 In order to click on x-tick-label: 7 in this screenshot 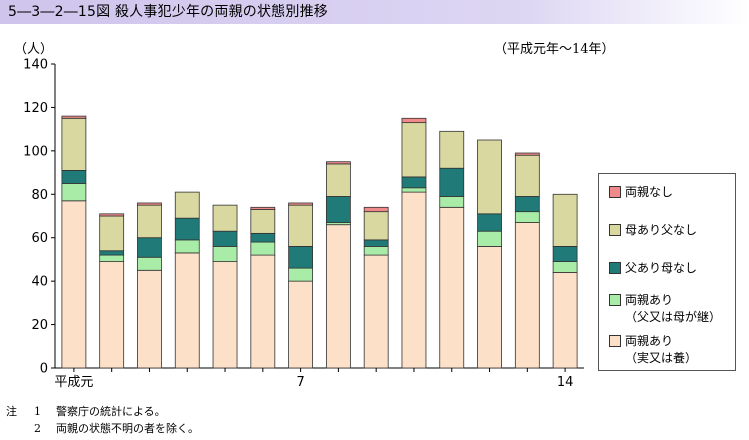, I will do `click(300, 382)`.